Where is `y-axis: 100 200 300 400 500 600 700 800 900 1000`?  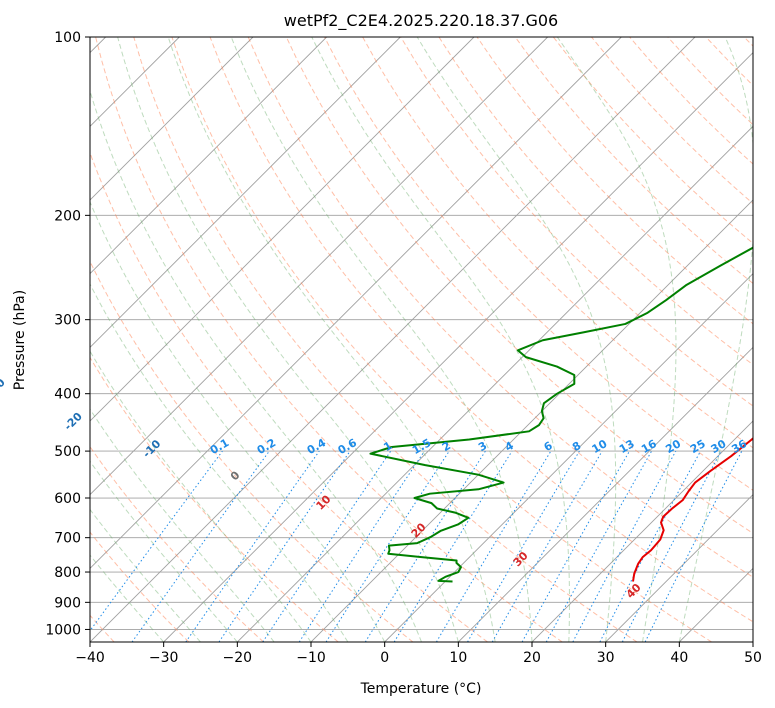 y-axis: 100 200 300 400 500 600 700 800 900 1000 is located at coordinates (67, 334).